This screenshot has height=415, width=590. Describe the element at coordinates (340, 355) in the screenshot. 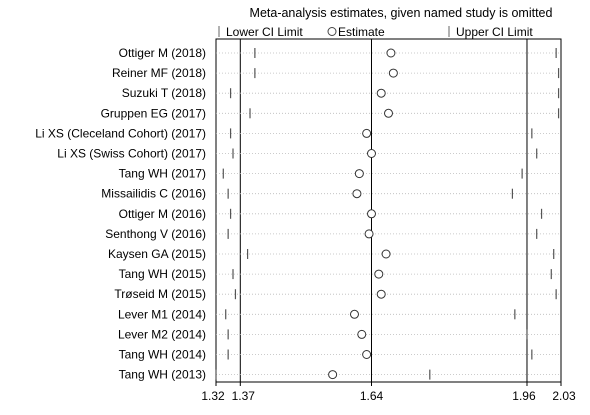

I see `study-row: Tang WH (2014)` at that location.